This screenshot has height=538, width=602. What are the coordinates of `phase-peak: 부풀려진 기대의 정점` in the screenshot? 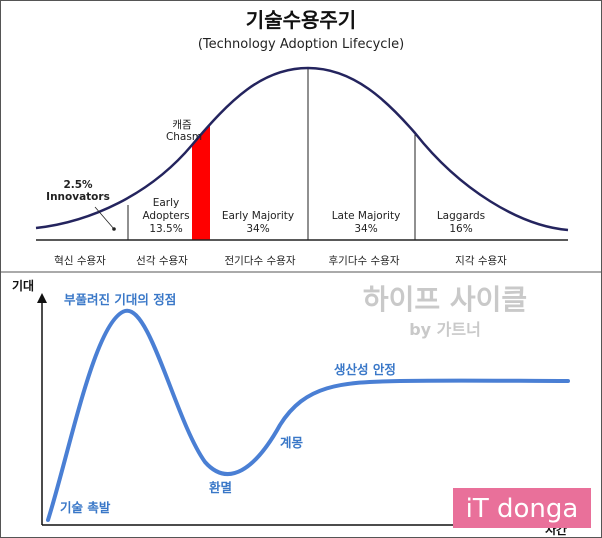 It's located at (120, 299).